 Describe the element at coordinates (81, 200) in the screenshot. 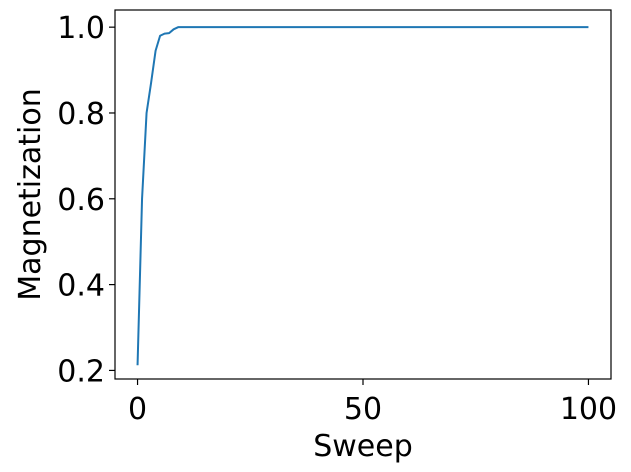

I see `y-tick-label: 0.6` at that location.